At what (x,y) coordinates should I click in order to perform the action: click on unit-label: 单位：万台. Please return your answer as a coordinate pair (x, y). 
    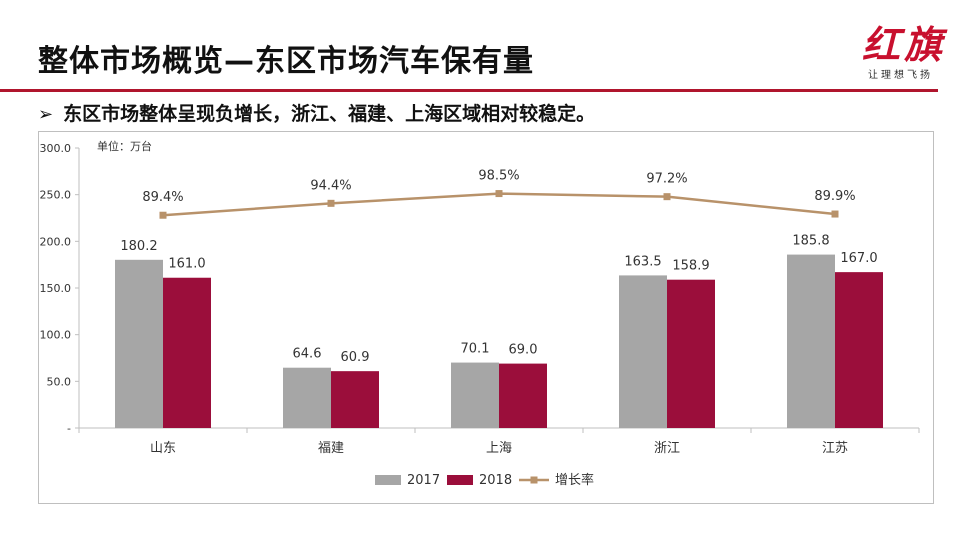
    Looking at the image, I should click on (124, 146).